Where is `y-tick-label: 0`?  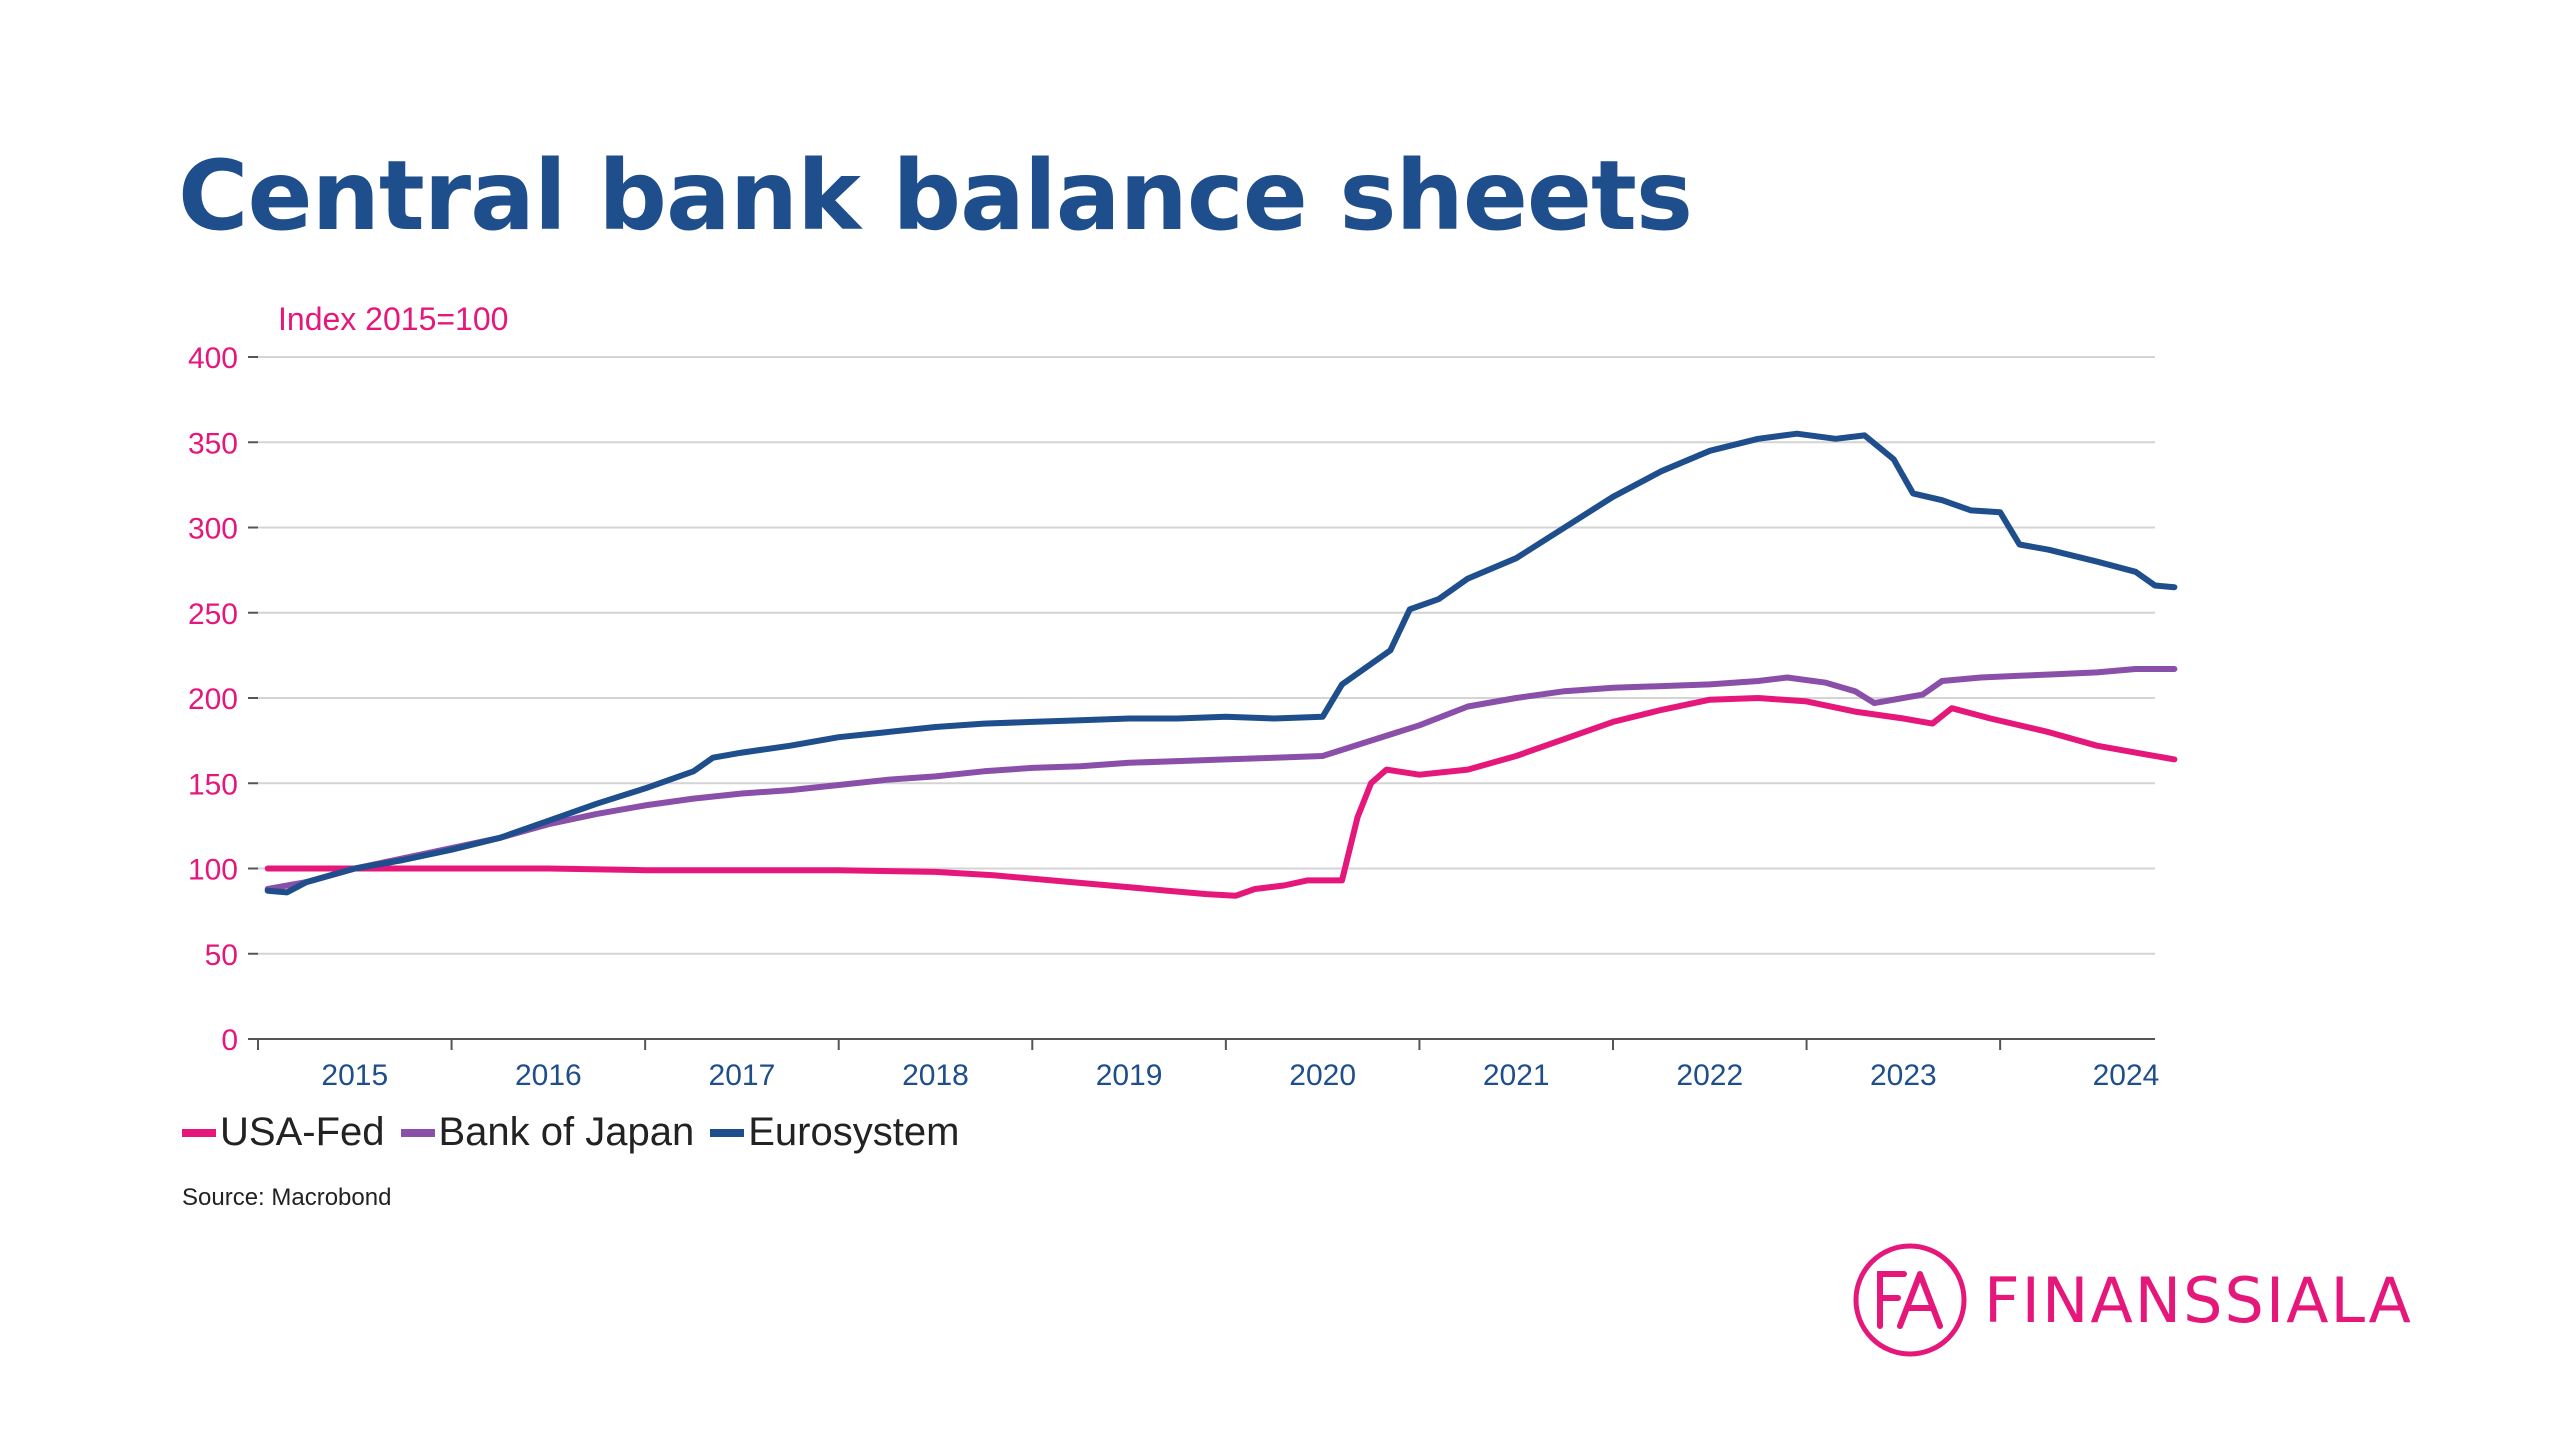
y-tick-label: 0 is located at coordinates (229, 1040).